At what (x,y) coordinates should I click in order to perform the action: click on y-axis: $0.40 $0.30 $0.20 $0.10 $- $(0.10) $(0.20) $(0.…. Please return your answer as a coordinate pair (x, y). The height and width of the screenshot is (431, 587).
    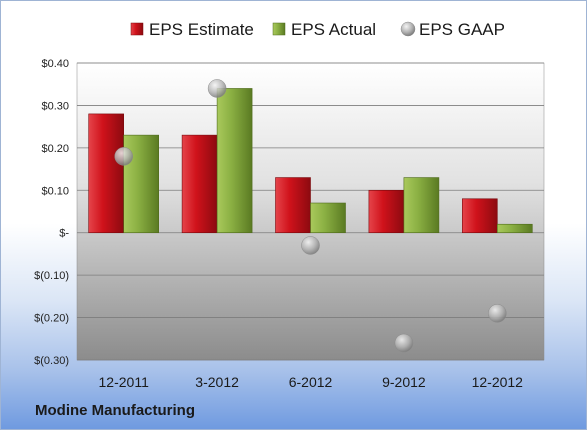
    Looking at the image, I should click on (51, 212).